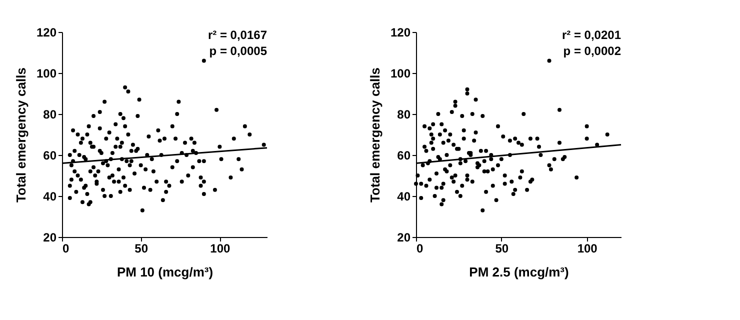 The width and height of the screenshot is (740, 320). I want to click on annotation: p = 0,0005, so click(238, 51).